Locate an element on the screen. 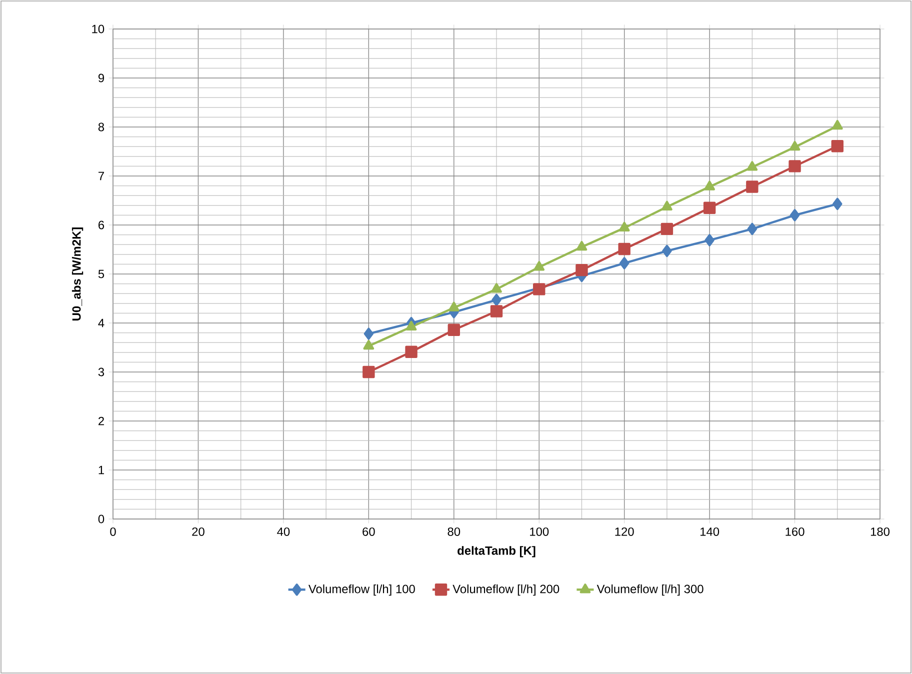  y-tick-label: 1 is located at coordinates (101, 470).